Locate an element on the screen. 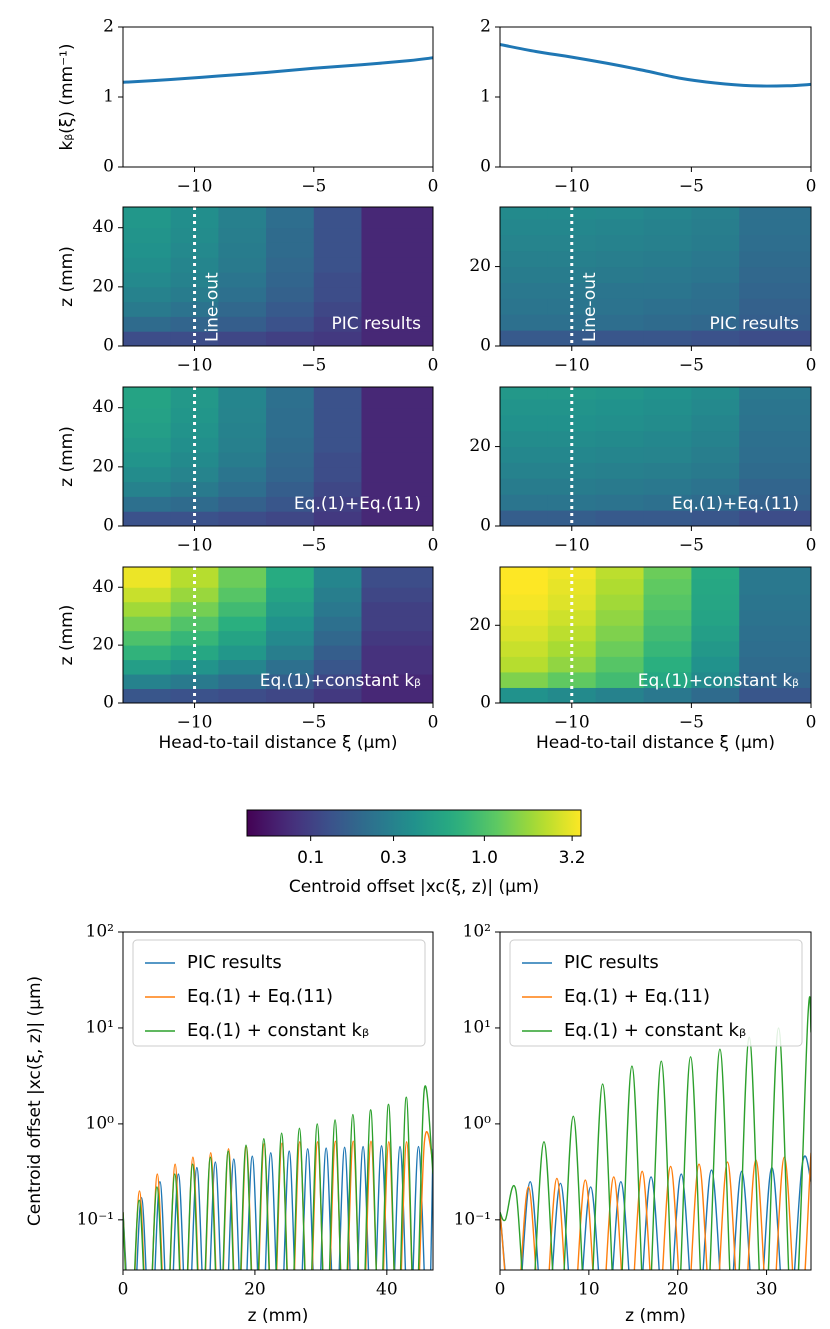 The width and height of the screenshot is (830, 1329). x-tick-label: 30 is located at coordinates (767, 1290).